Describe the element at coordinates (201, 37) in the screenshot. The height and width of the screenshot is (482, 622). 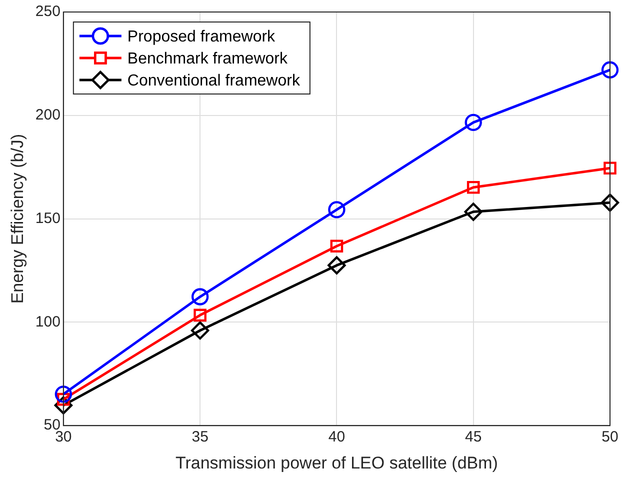
I see `legend-label: Proposed framework` at that location.